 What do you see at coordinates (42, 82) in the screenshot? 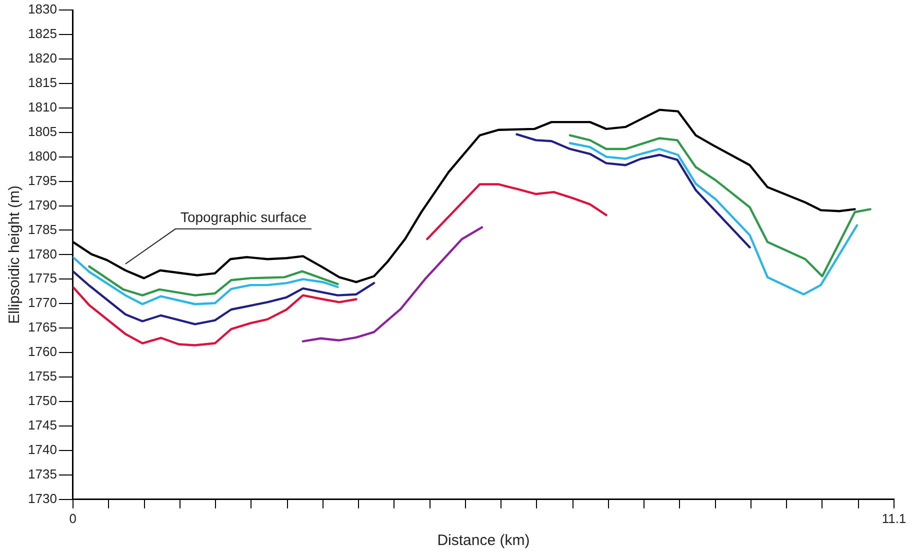
I see `y-tick-label: 1815` at bounding box center [42, 82].